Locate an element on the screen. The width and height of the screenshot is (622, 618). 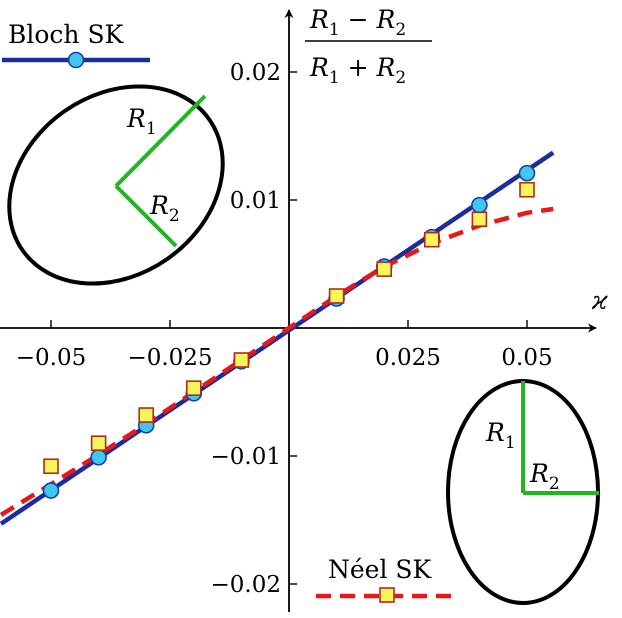
legend-neel: Néel SK is located at coordinates (388, 579).